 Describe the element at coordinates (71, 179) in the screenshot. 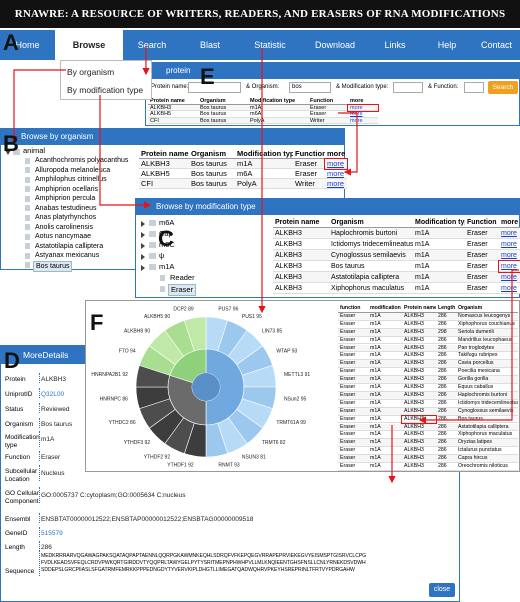

I see `tree-item: Amphilophus citrinellus` at that location.